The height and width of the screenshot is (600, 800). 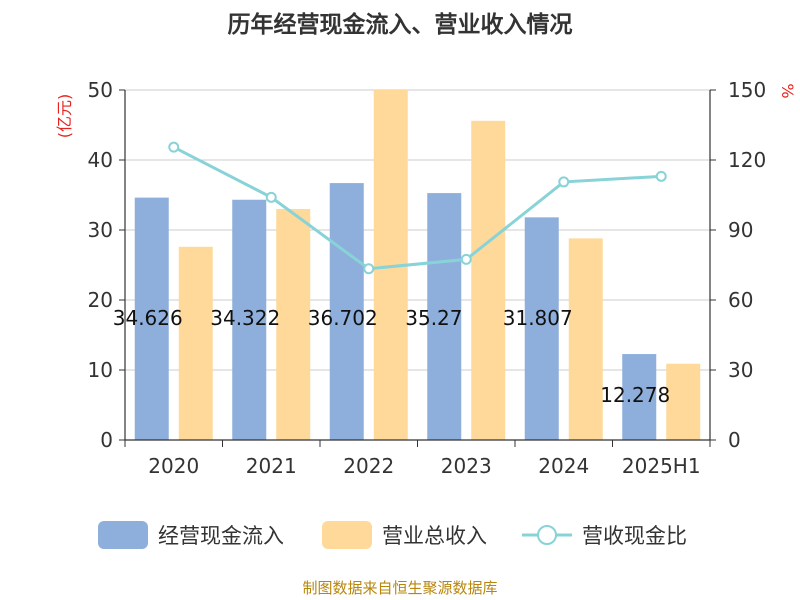 I want to click on legend-marker-ratio, so click(x=547, y=535).